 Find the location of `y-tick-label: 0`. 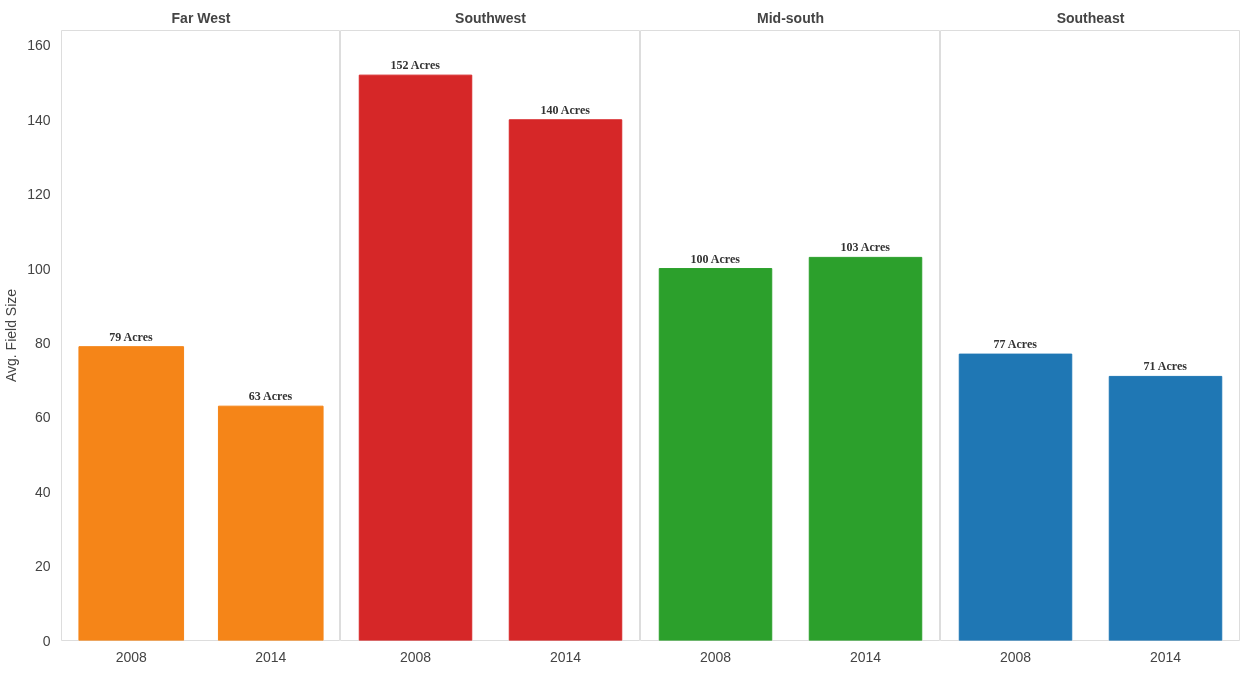

y-tick-label: 0 is located at coordinates (46, 640).